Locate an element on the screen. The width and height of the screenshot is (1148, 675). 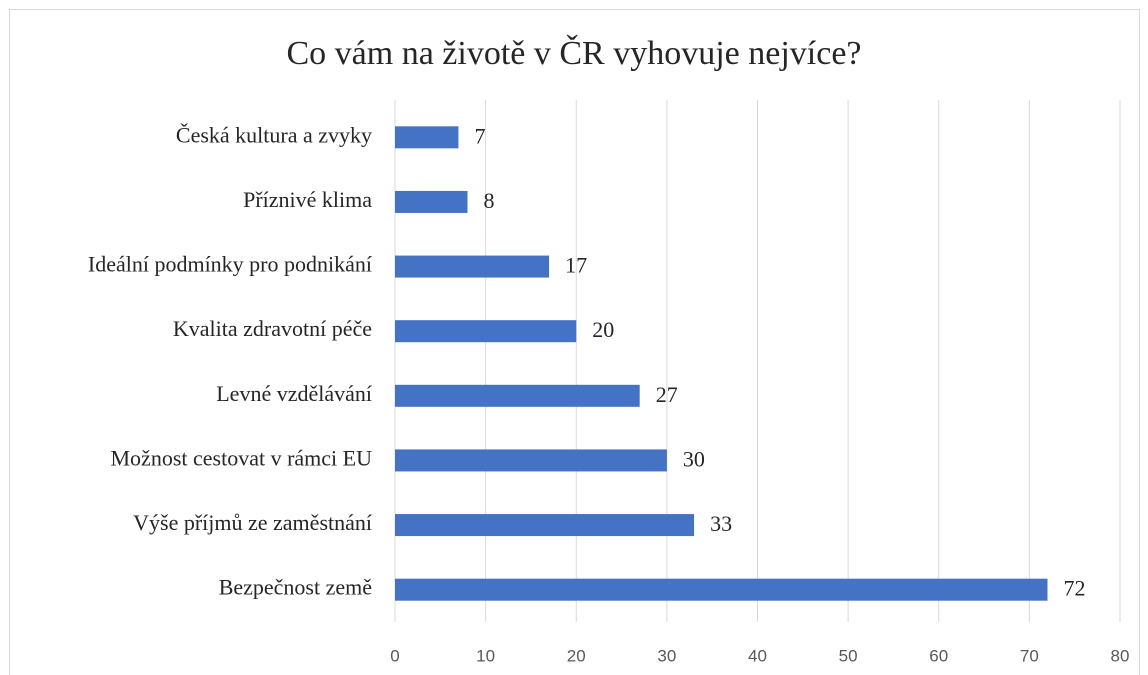
data-label: 30 is located at coordinates (694, 458).